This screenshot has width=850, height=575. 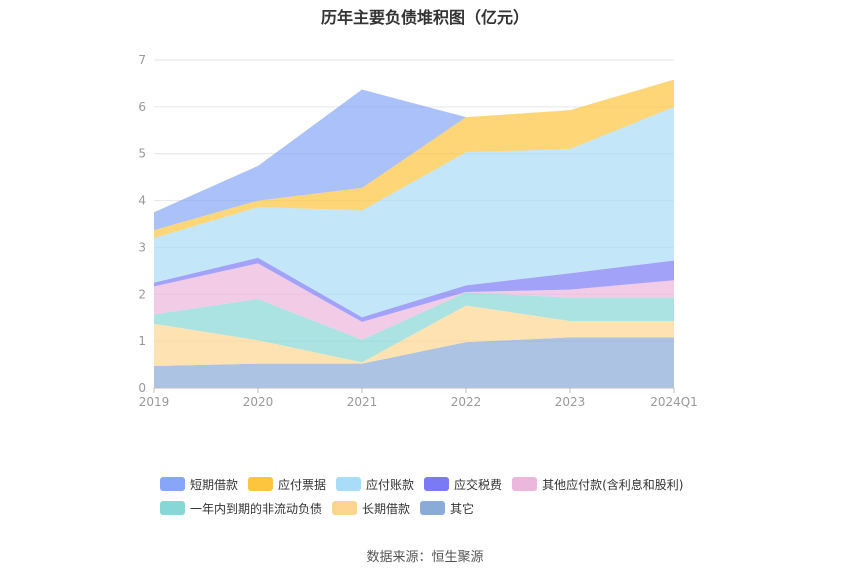 I want to click on y-tick-label: 0, so click(x=142, y=388).